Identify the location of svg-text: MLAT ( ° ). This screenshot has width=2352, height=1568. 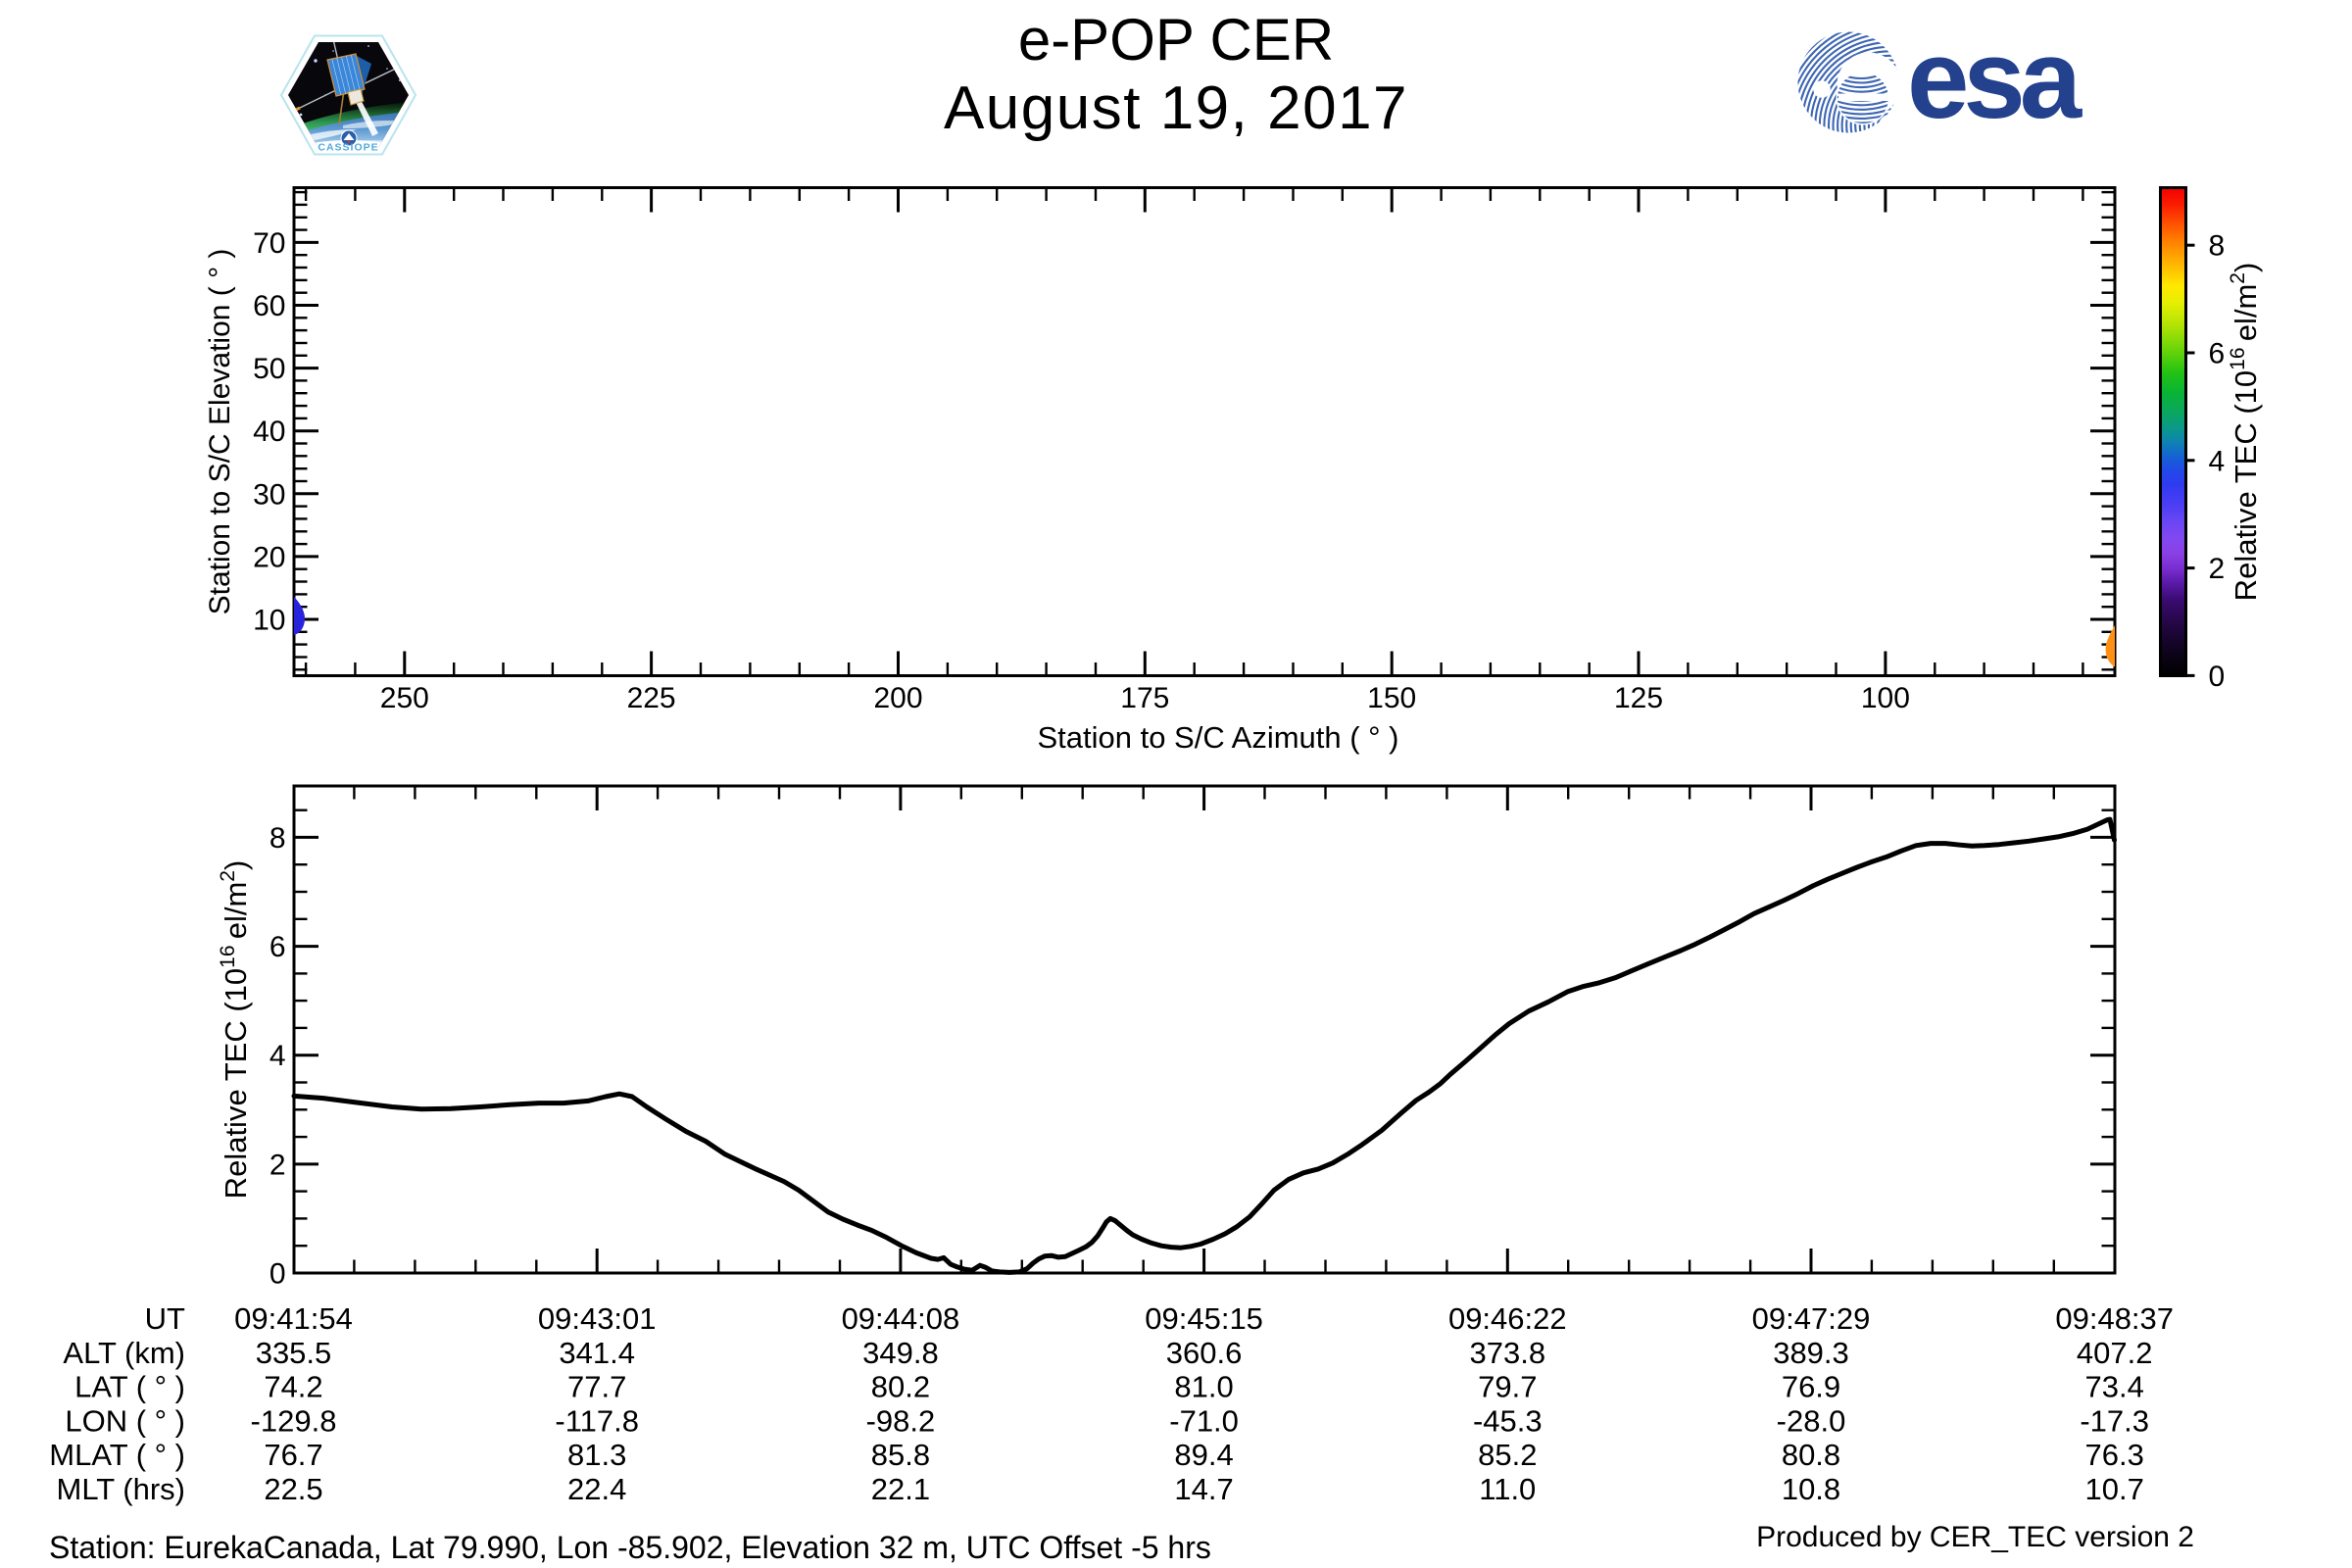
(117, 1455).